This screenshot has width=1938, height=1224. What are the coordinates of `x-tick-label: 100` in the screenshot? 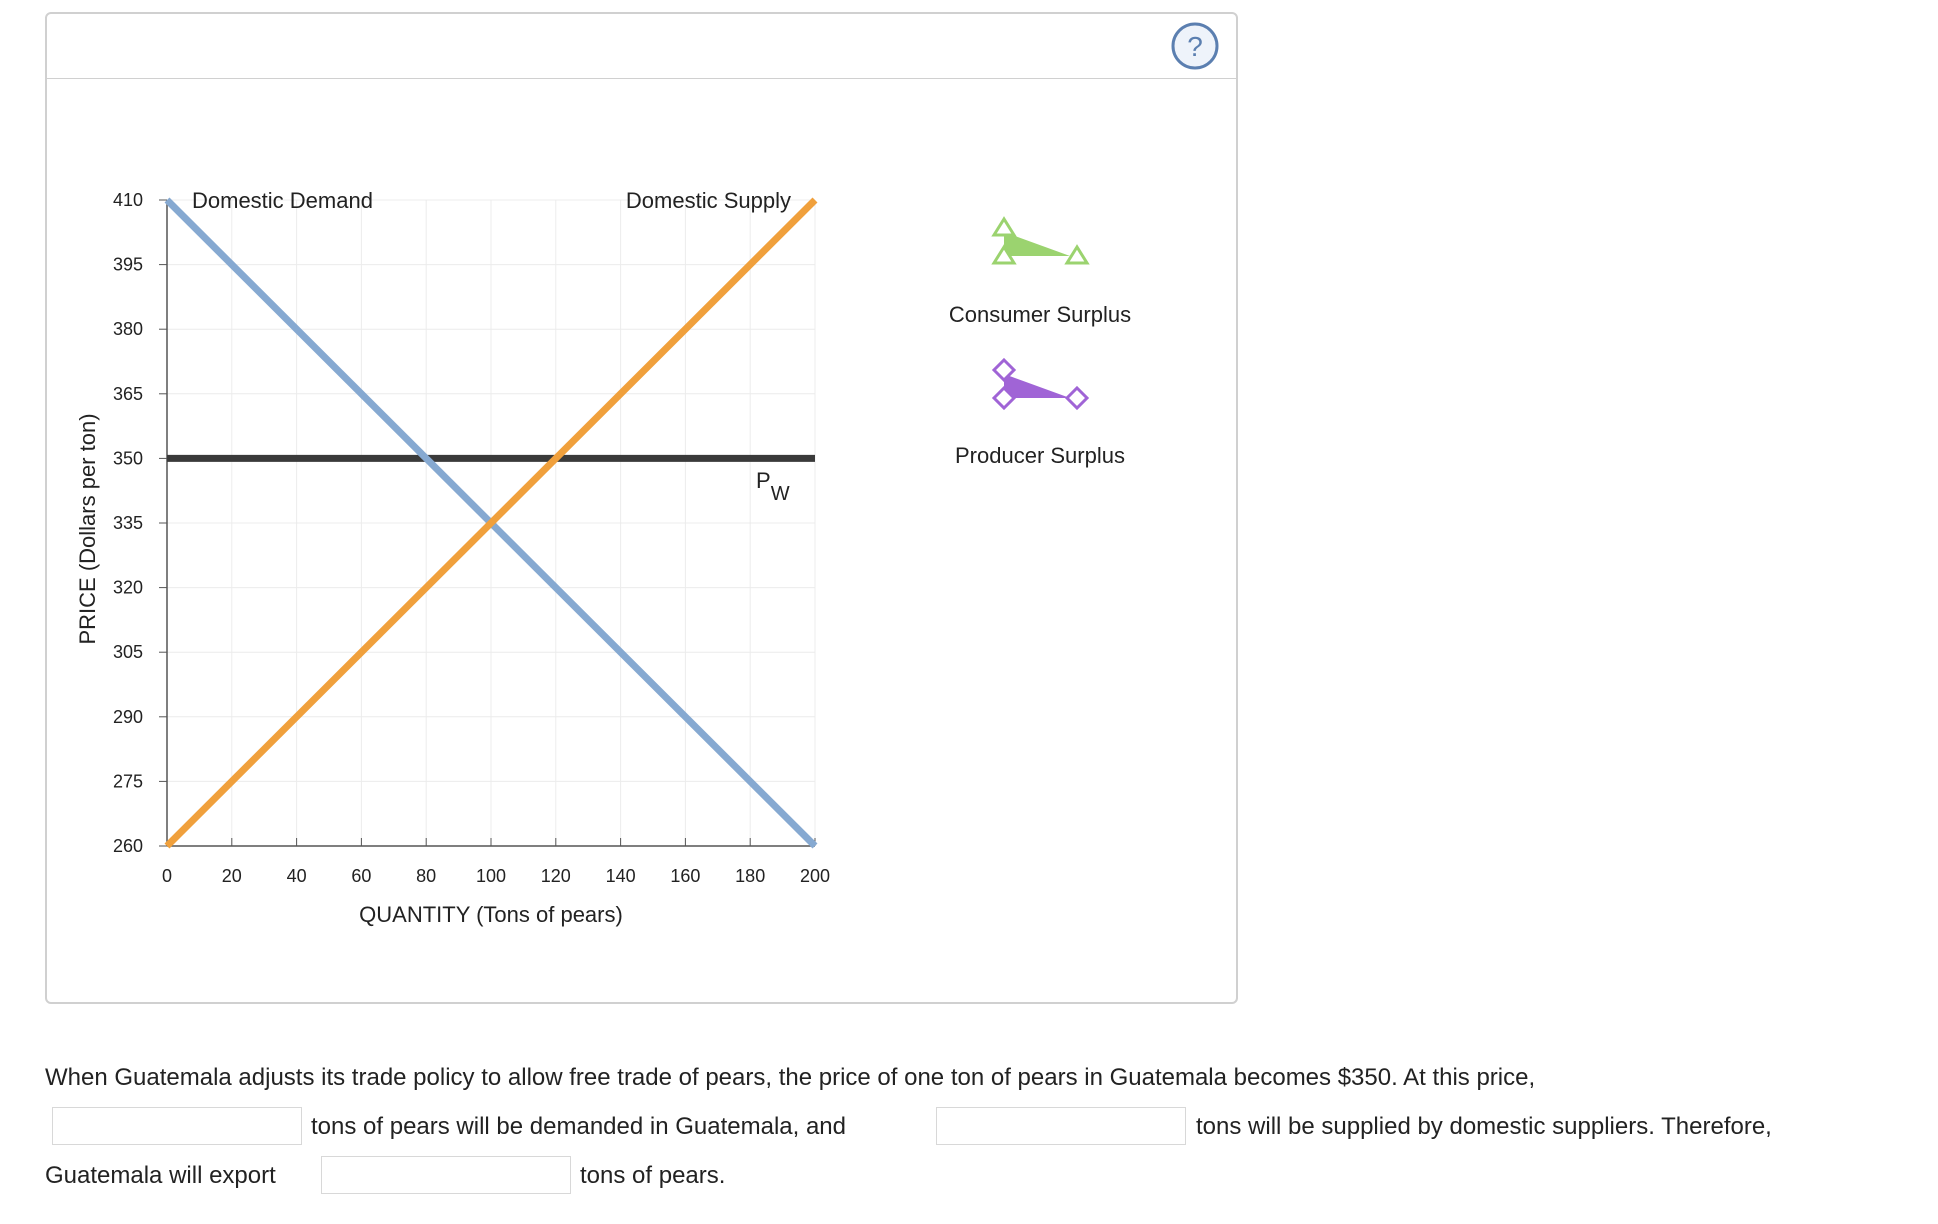 It's located at (491, 876).